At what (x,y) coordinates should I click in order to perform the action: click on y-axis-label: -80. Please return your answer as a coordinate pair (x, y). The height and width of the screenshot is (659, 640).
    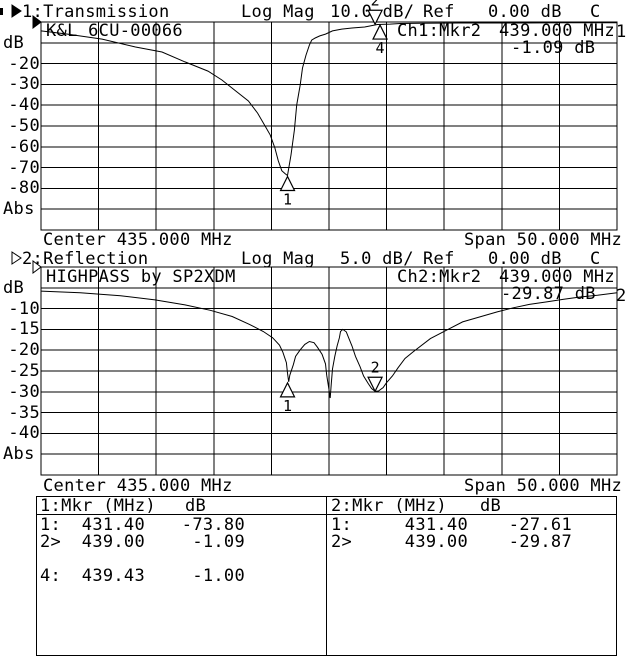
    Looking at the image, I should click on (24, 188).